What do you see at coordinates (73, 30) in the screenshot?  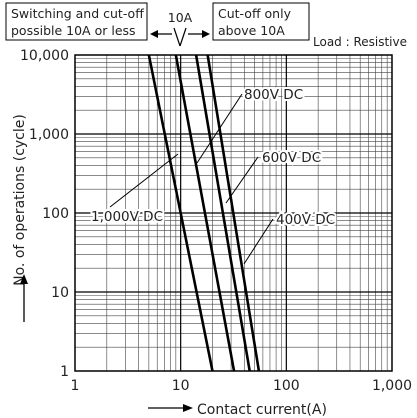 I see `left-box-line-2: possible 10A or less` at bounding box center [73, 30].